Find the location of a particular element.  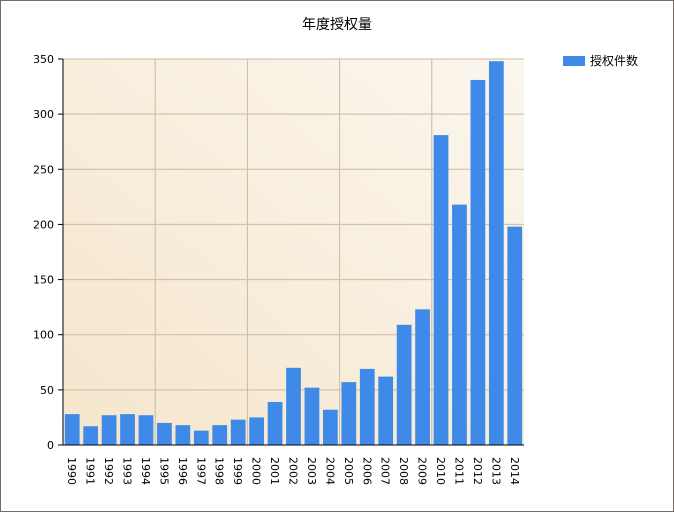

x-tick-label: 2012 is located at coordinates (477, 471).